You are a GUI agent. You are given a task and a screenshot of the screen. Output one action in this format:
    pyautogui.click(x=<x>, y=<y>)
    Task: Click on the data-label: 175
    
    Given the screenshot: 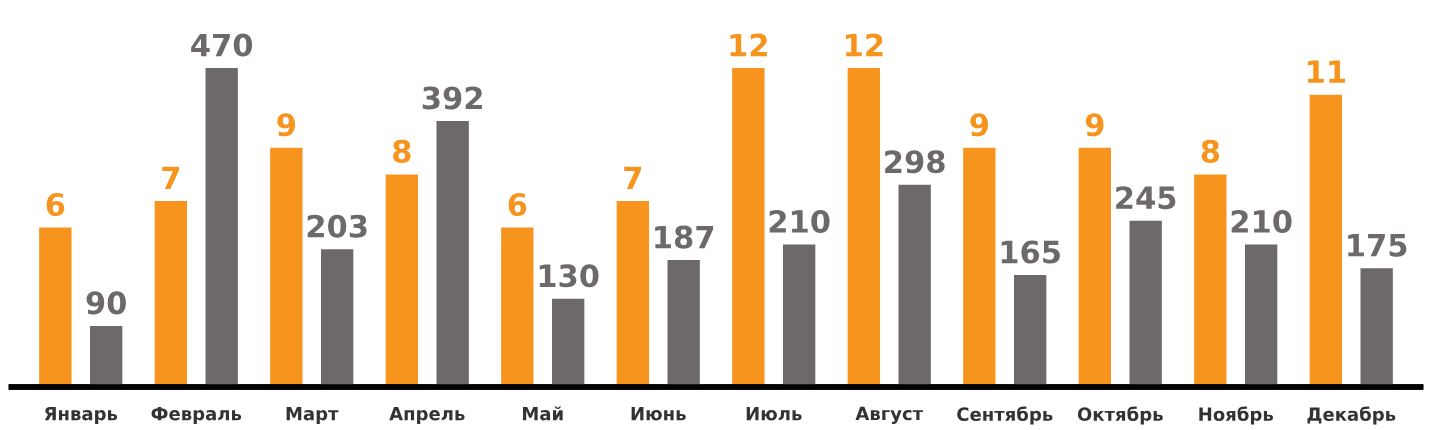 What is the action you would take?
    pyautogui.click(x=1377, y=245)
    